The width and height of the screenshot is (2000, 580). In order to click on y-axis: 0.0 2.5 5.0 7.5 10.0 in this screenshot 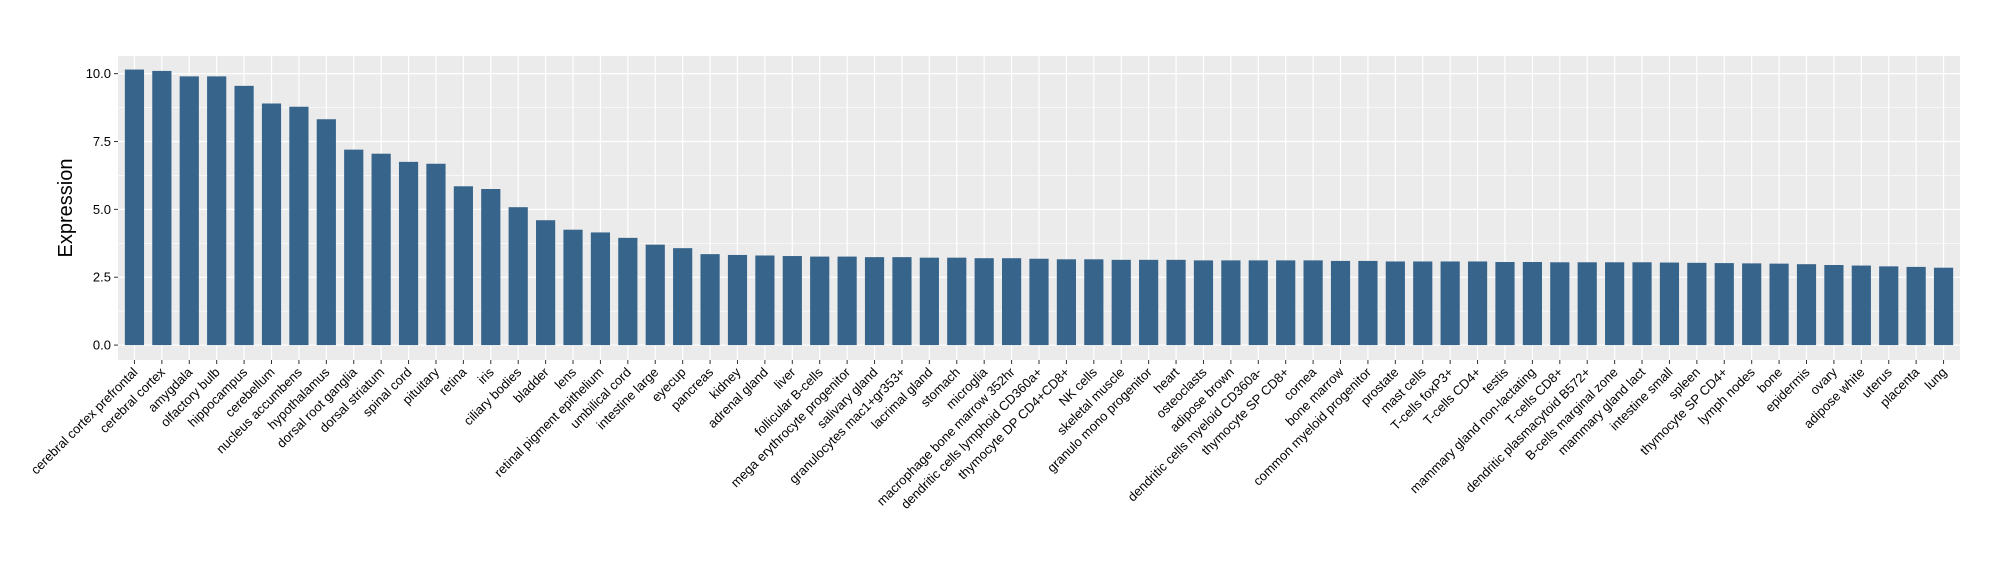, I will do `click(102, 209)`.